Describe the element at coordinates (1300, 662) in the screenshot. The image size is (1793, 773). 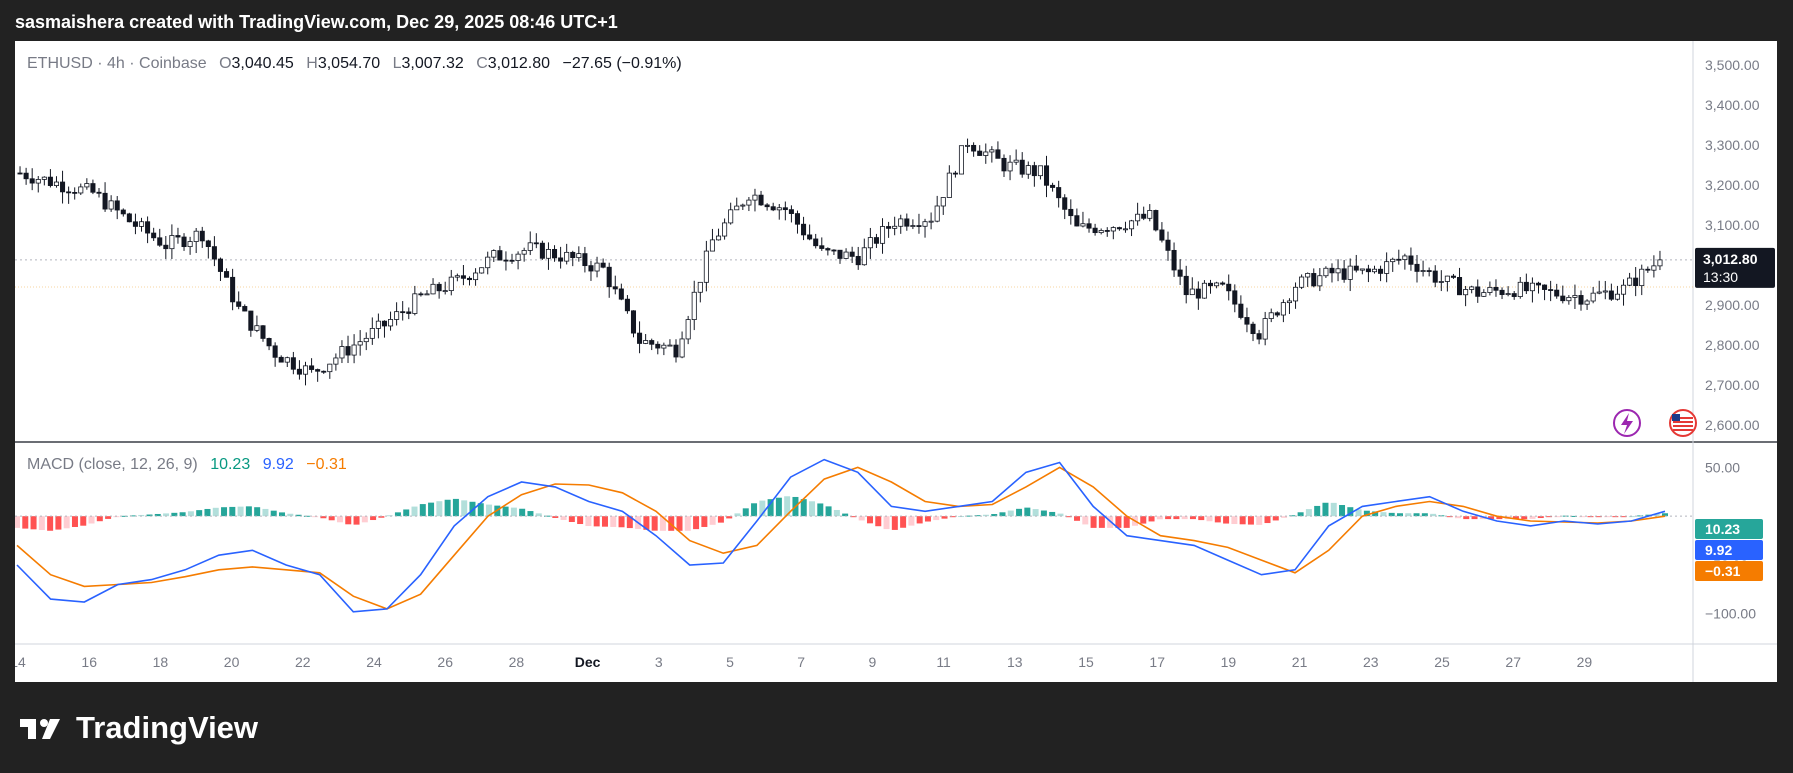
I see `time-tick-label: 21` at that location.